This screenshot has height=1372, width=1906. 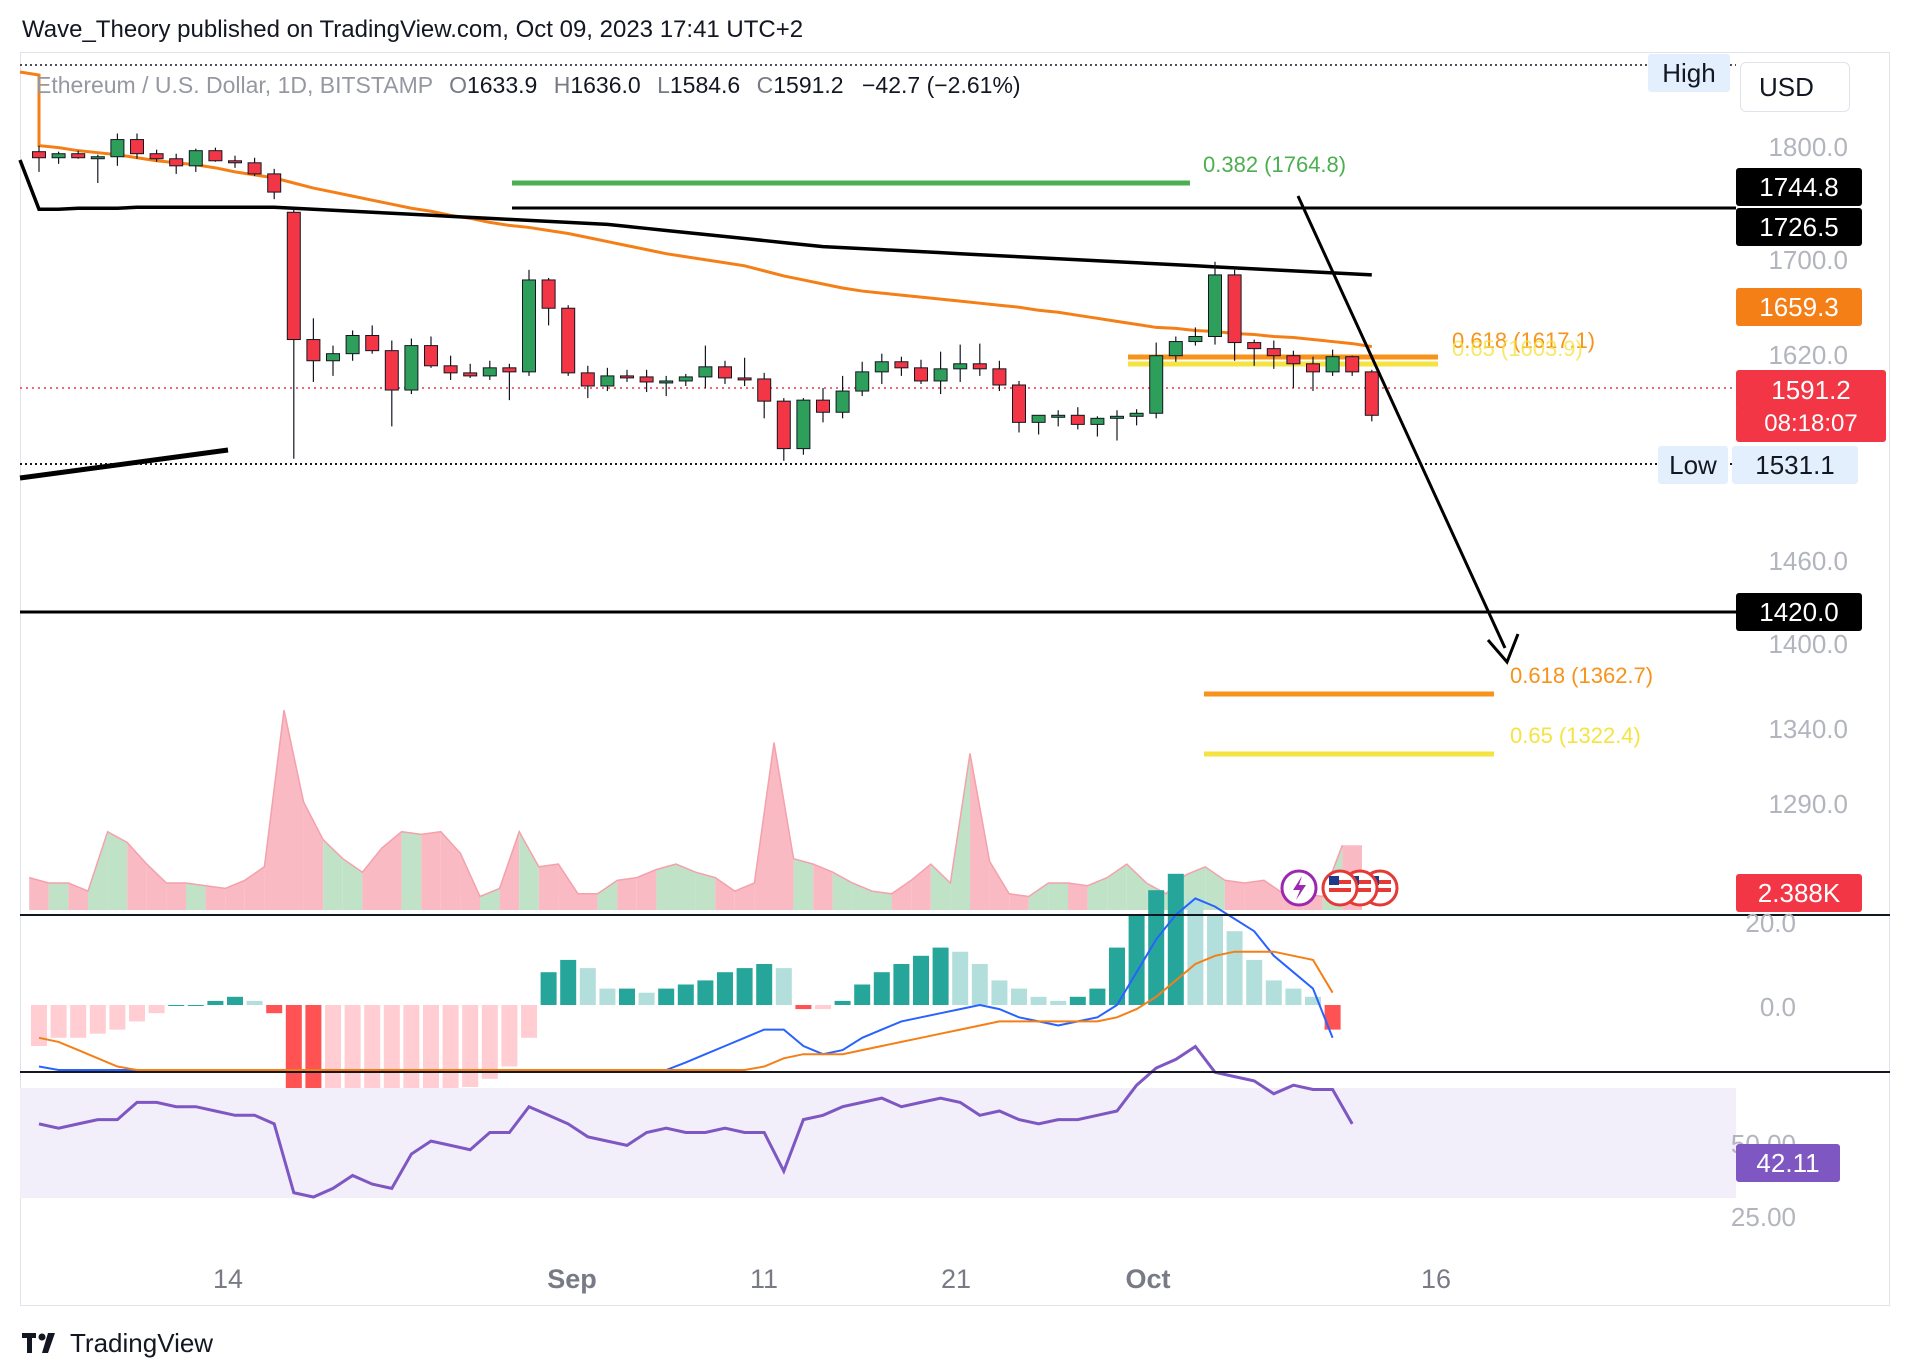 What do you see at coordinates (808, 85) in the screenshot?
I see `close-value: 1591.2` at bounding box center [808, 85].